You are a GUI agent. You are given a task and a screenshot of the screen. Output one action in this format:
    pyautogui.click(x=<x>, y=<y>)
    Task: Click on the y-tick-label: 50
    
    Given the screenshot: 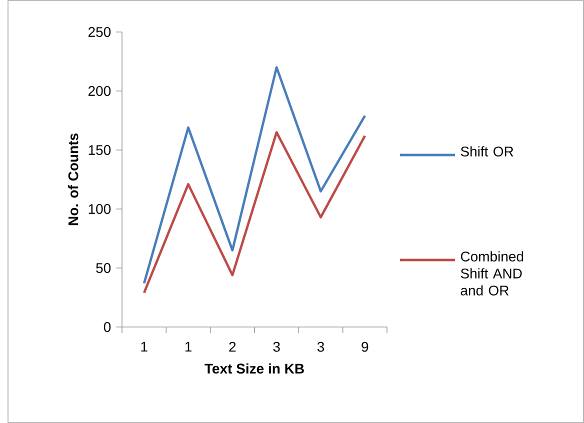 What is the action you would take?
    pyautogui.click(x=103, y=268)
    